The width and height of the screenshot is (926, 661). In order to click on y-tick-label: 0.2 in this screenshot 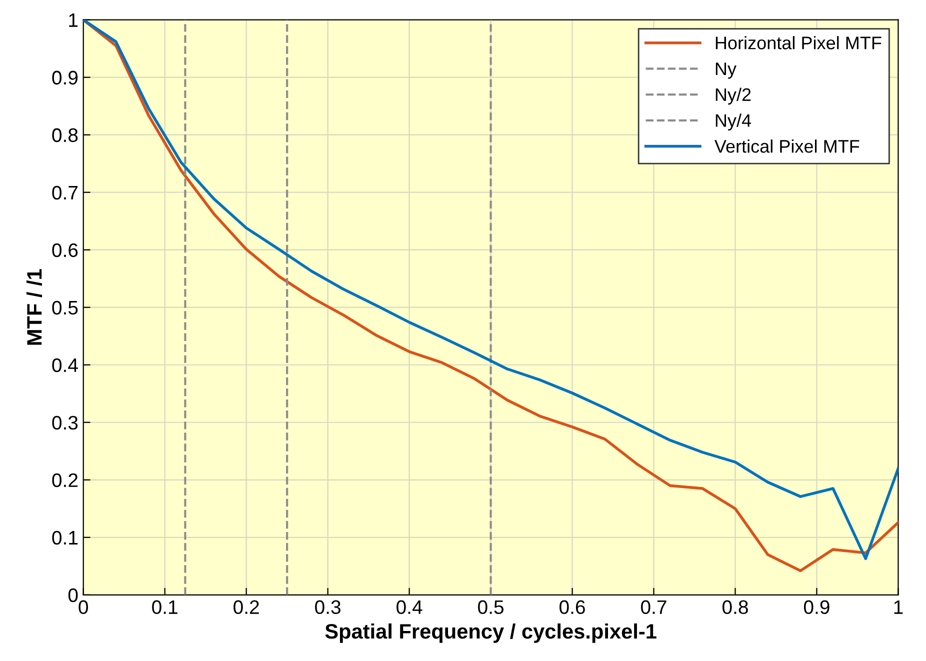, I will do `click(65, 480)`.